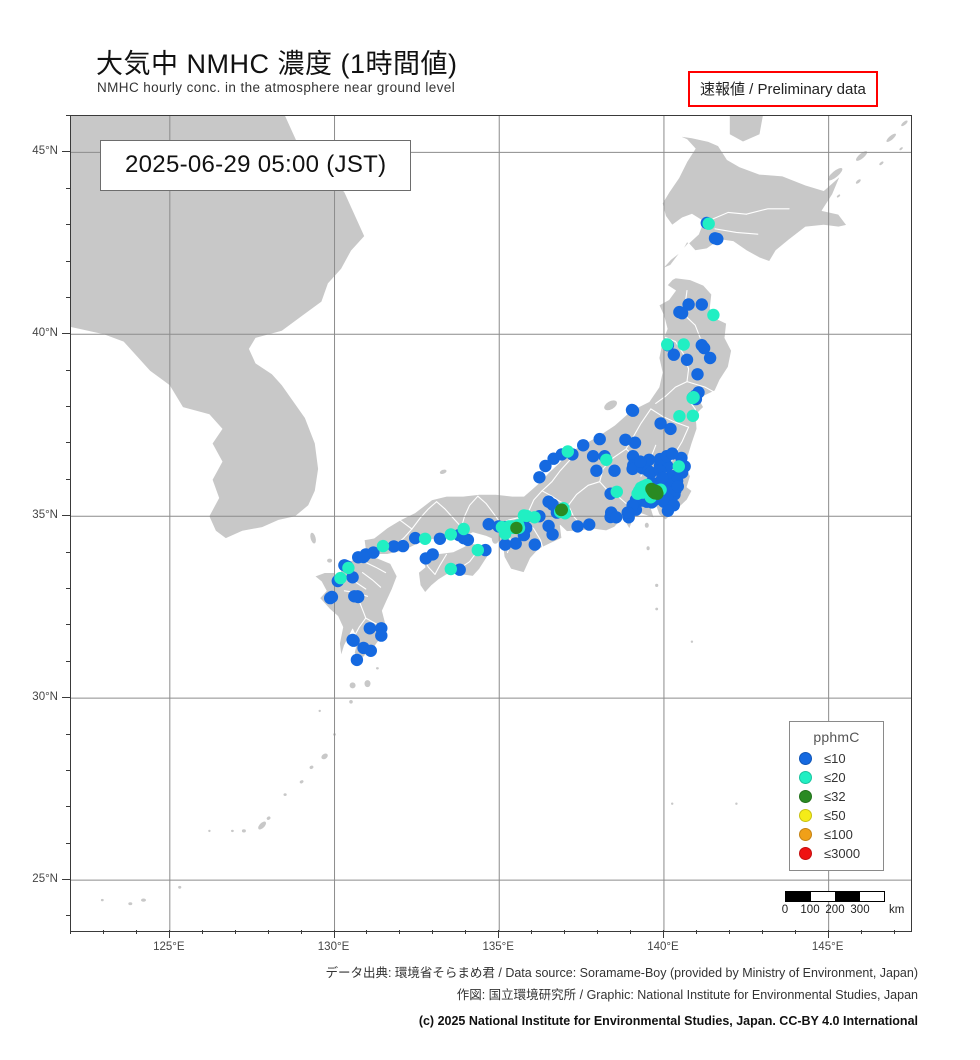 This screenshot has width=980, height=1060. I want to click on y-axis-label: 25°N, so click(45, 879).